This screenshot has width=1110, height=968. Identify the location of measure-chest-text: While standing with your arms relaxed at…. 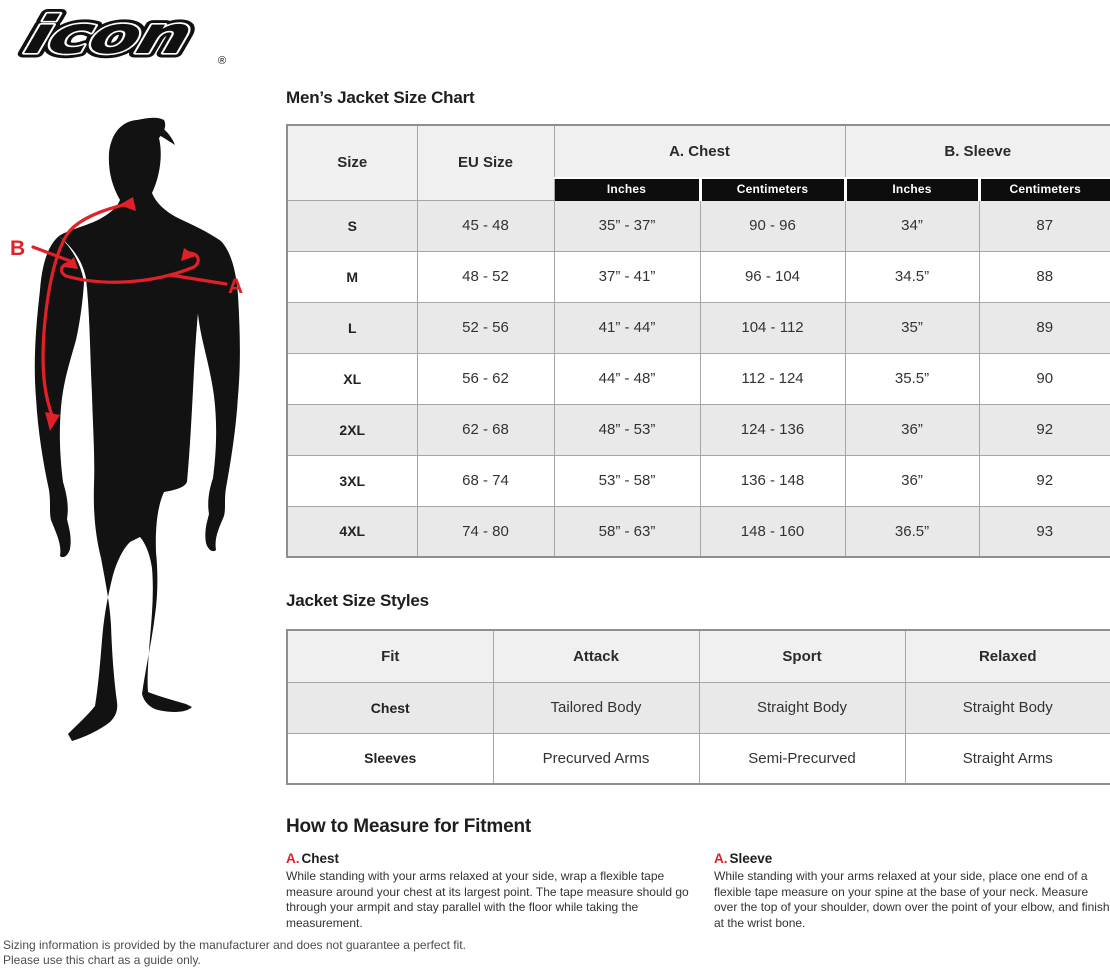
(487, 899).